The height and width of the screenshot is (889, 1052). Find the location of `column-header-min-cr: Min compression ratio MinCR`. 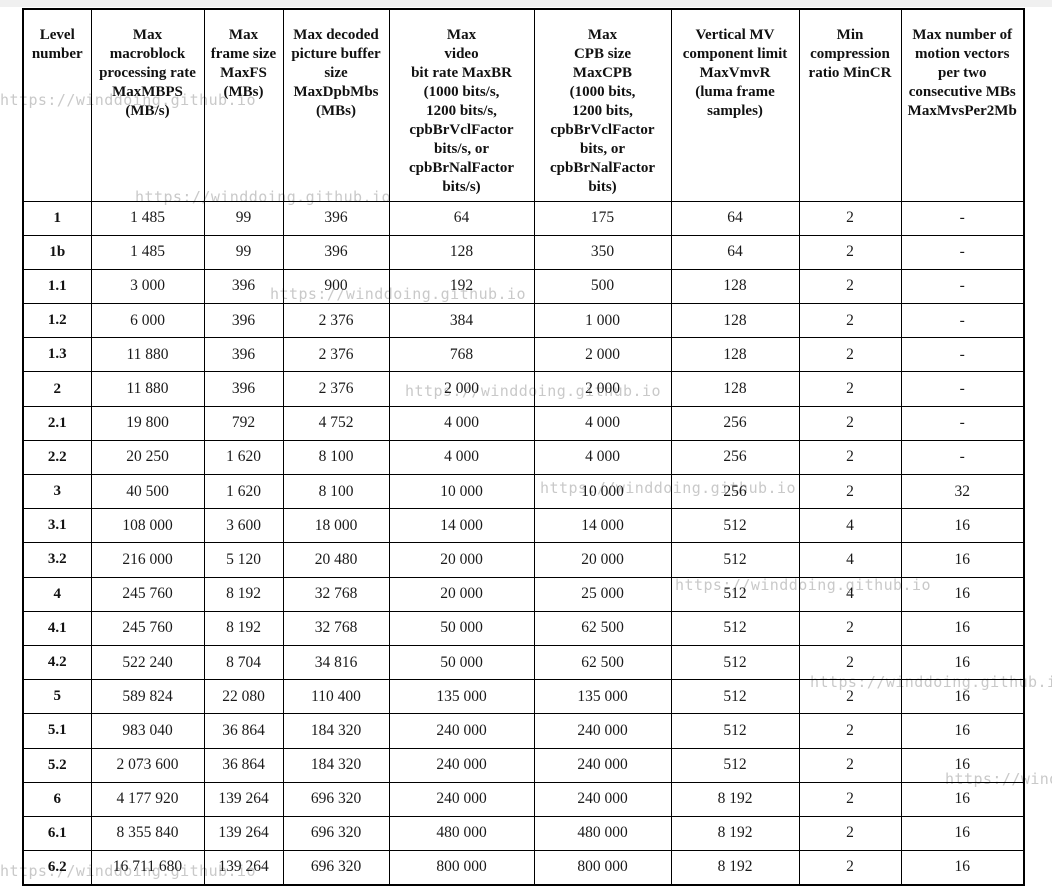

column-header-min-cr: Min compression ratio MinCR is located at coordinates (850, 105).